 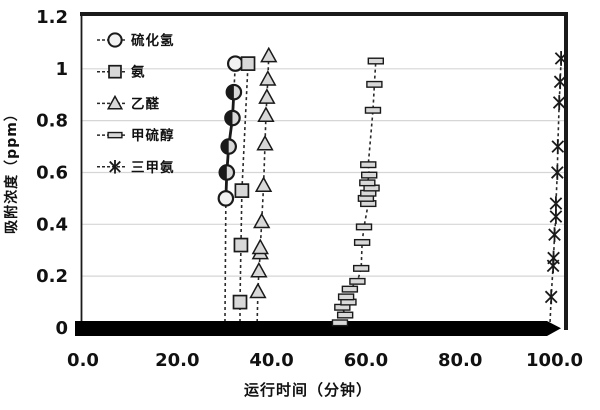 I want to click on legend-marker-nh3, so click(x=115, y=71).